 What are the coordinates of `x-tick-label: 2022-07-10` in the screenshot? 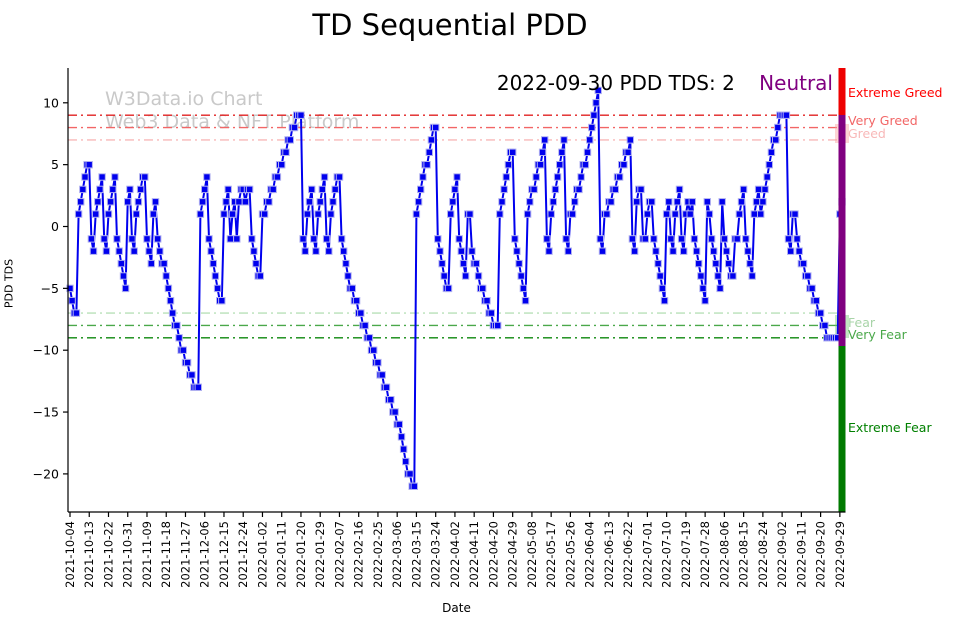 It's located at (667, 554).